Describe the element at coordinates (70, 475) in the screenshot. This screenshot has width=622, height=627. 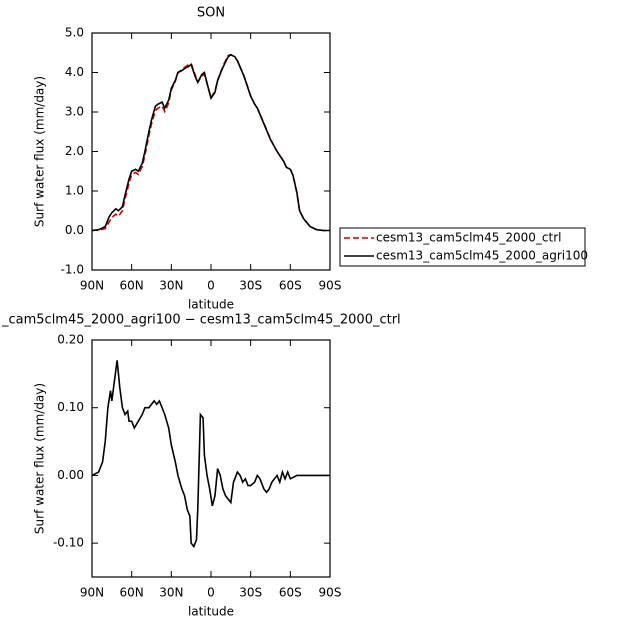
I see `y-tick-label: 0.00` at that location.